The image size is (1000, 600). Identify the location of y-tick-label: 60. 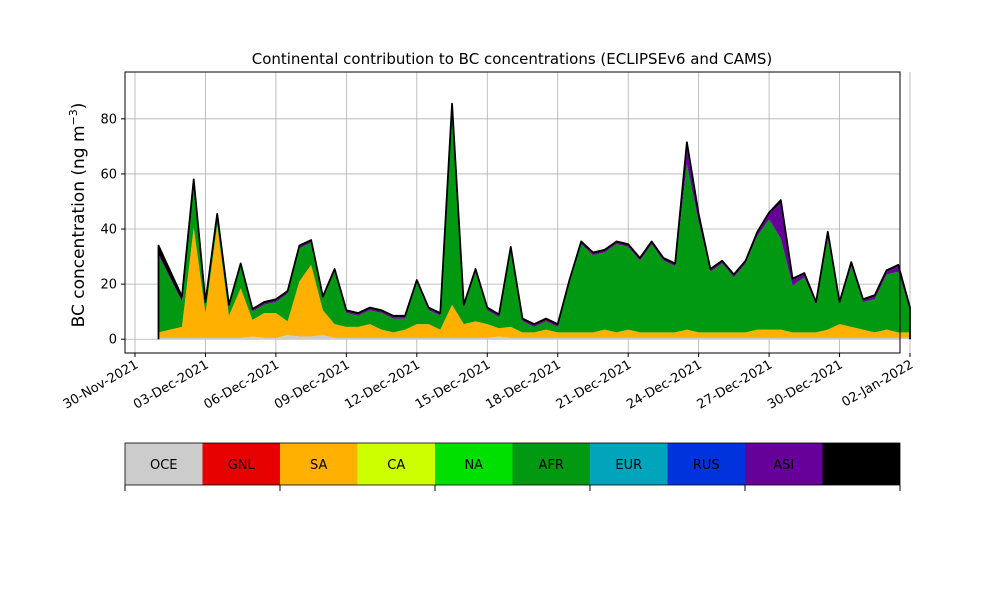
(108, 174).